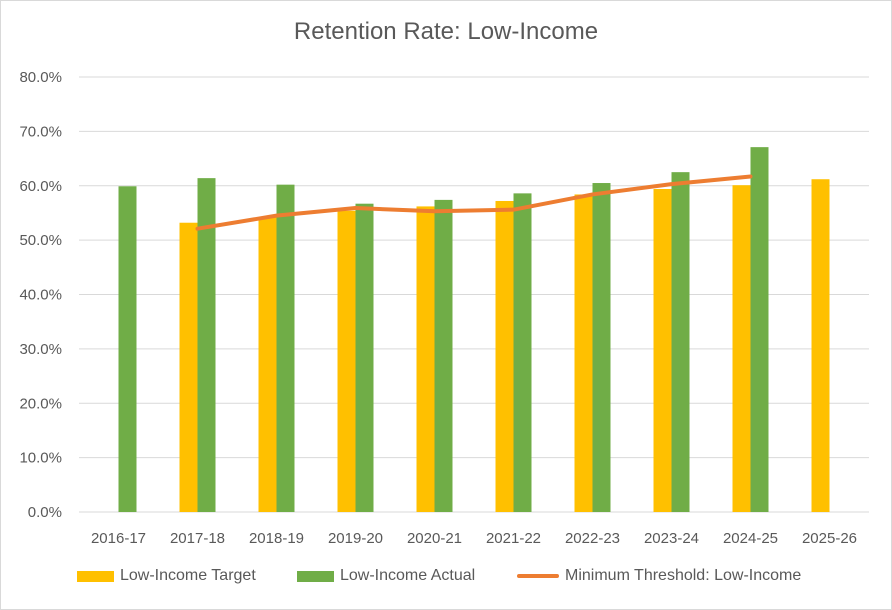 Image resolution: width=892 pixels, height=610 pixels. What do you see at coordinates (40, 186) in the screenshot?
I see `y-tick-label: 60.0%` at bounding box center [40, 186].